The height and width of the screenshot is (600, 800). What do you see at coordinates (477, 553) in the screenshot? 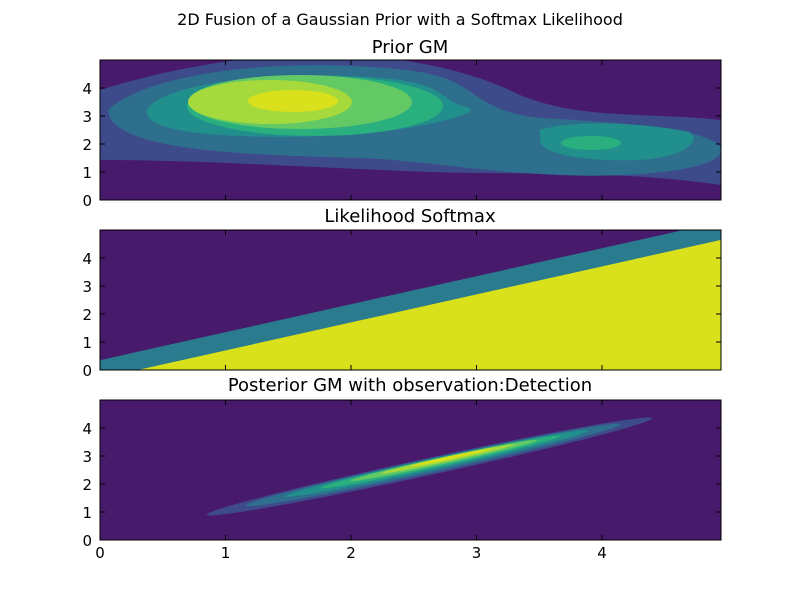
I see `x-tick-label: 3` at bounding box center [477, 553].